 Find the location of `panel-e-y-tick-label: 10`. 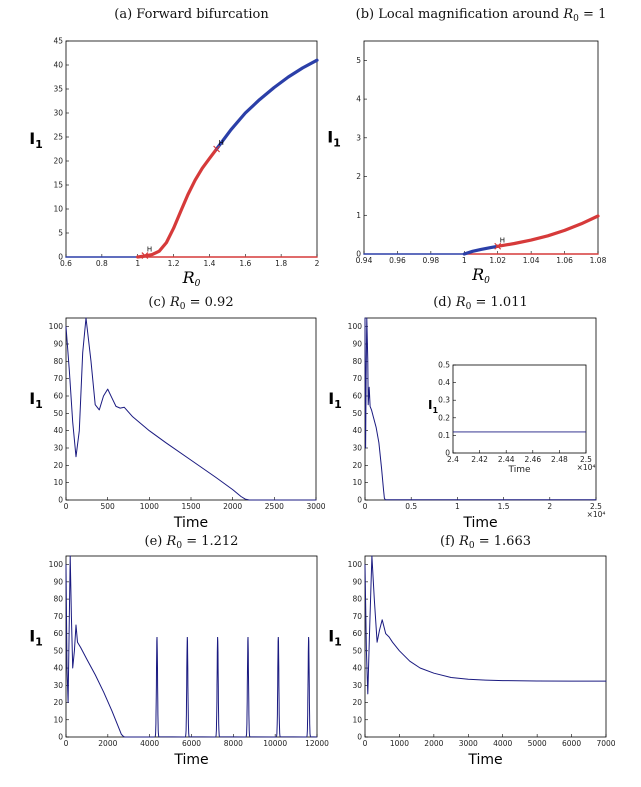

panel-e-y-tick-label: 10 is located at coordinates (58, 719).